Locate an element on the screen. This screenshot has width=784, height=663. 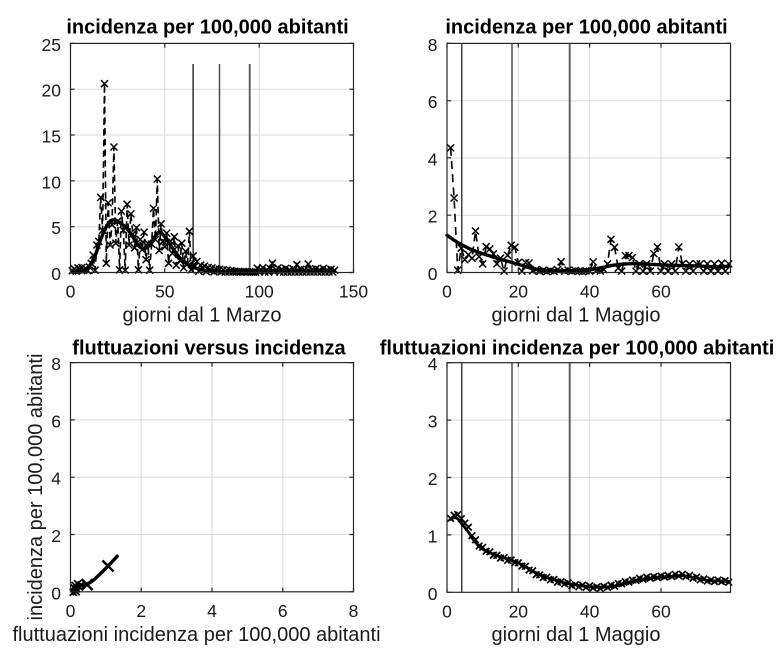
svg-text: 50 is located at coordinates (165, 292).